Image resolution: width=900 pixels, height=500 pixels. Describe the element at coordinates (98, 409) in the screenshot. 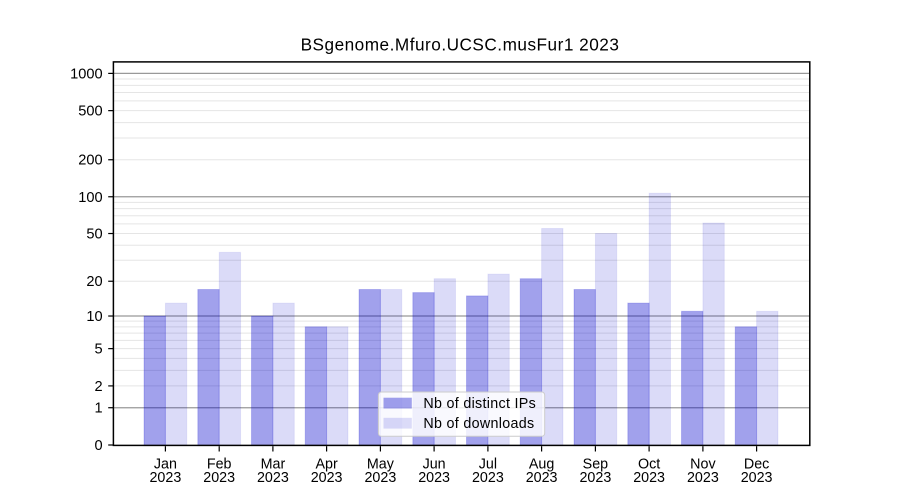

I see `svg-text: 1` at that location.